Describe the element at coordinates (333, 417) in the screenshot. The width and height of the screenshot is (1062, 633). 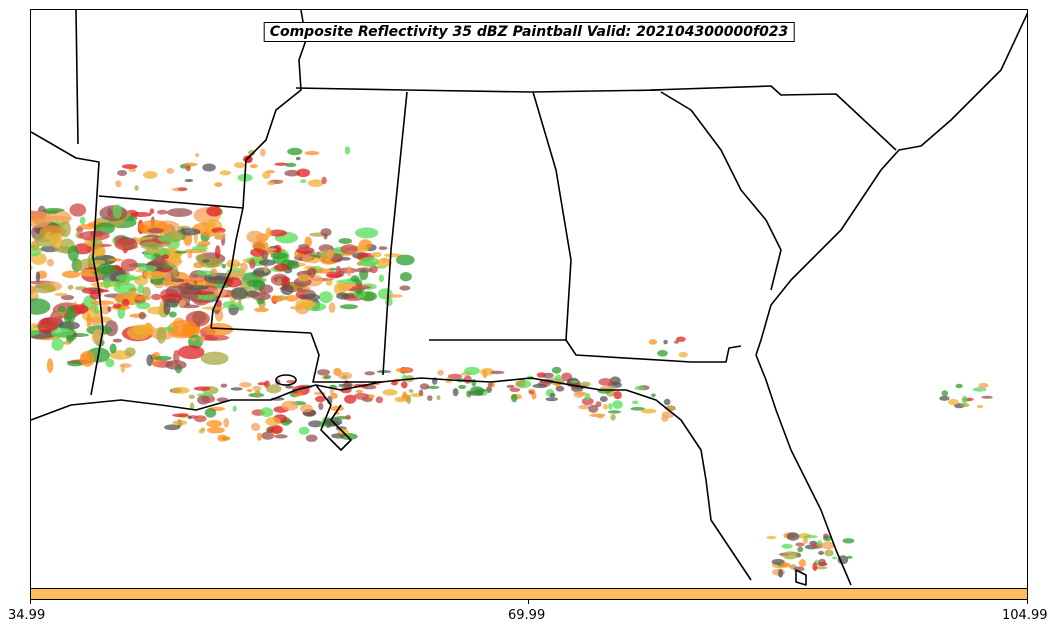
I see `louisiana-delta` at that location.